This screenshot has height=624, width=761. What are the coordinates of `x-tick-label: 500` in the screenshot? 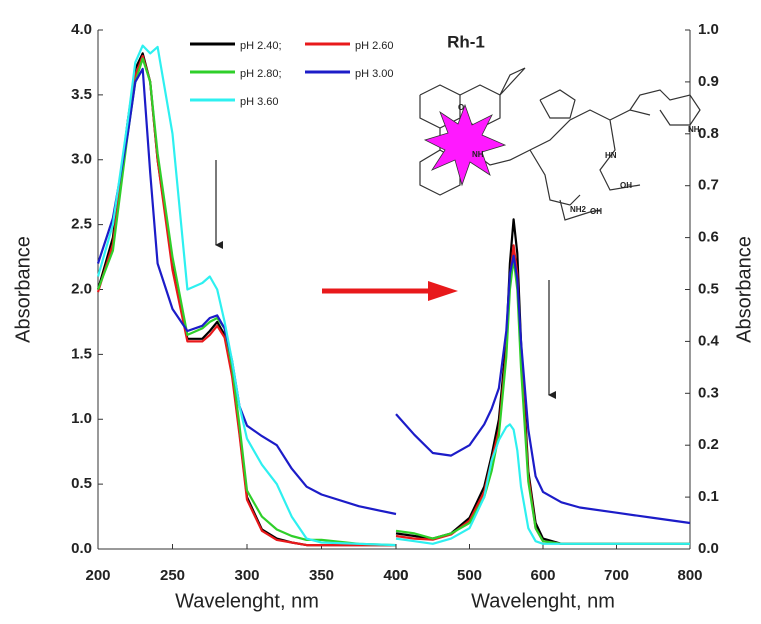 It's located at (469, 575).